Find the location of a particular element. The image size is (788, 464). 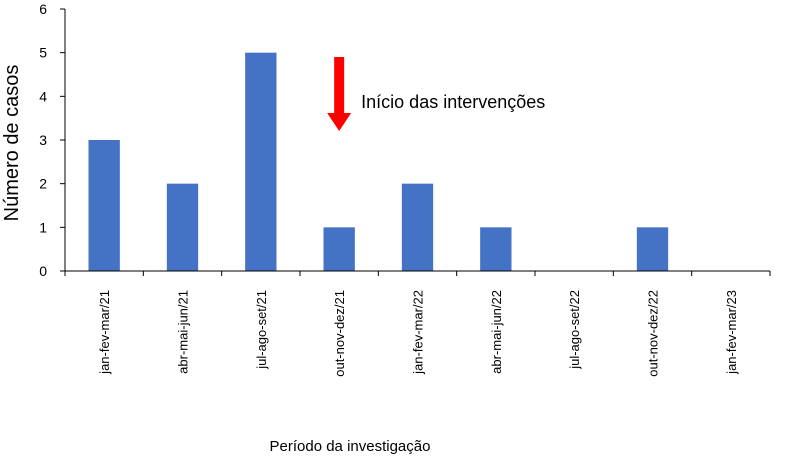

x-tick-label: out-nov-dez/22 is located at coordinates (653, 333).